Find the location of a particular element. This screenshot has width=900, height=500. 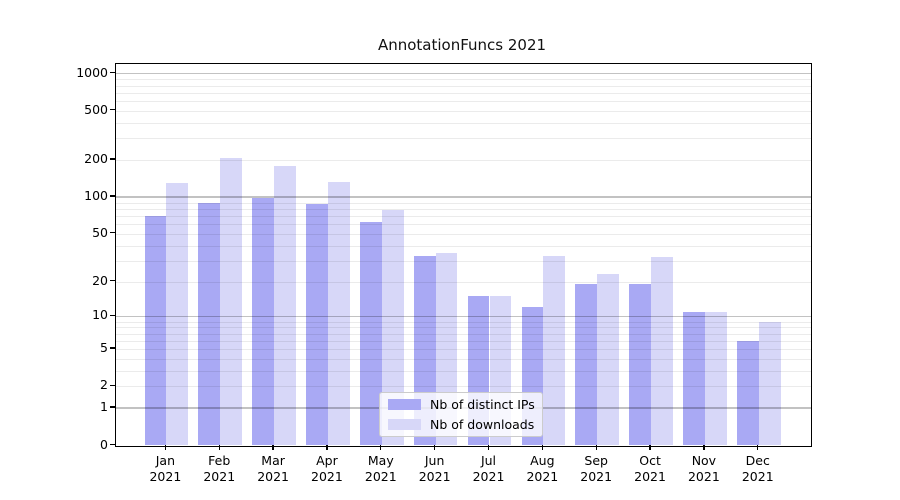

x-tick-label: Feb 2021 is located at coordinates (219, 469).